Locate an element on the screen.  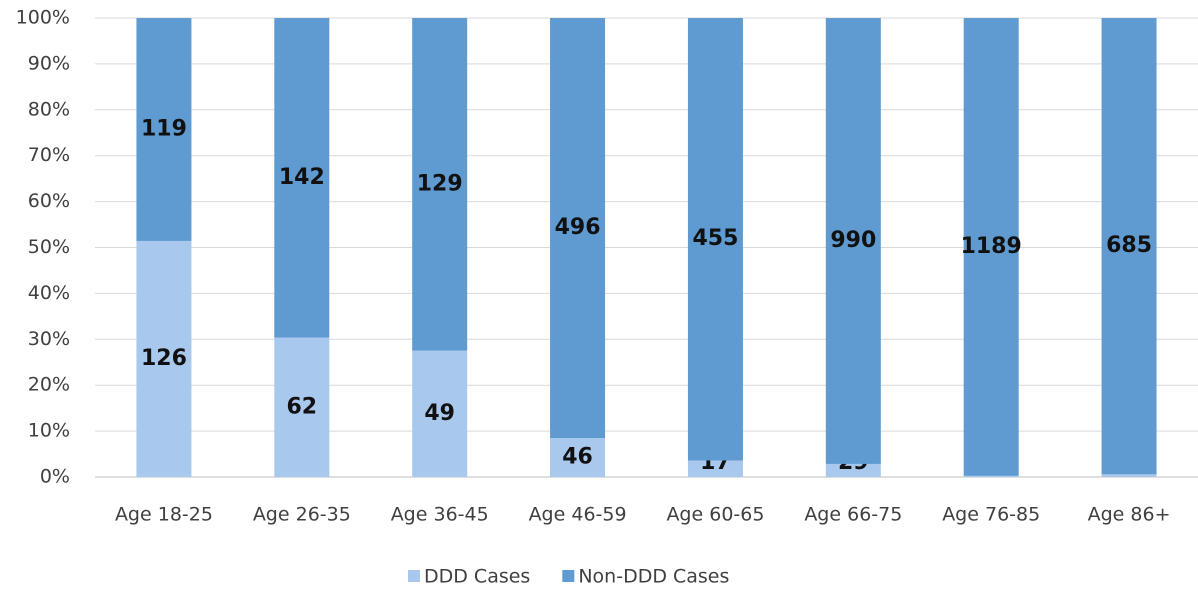
y-tick-label: 90% is located at coordinates (49, 63).